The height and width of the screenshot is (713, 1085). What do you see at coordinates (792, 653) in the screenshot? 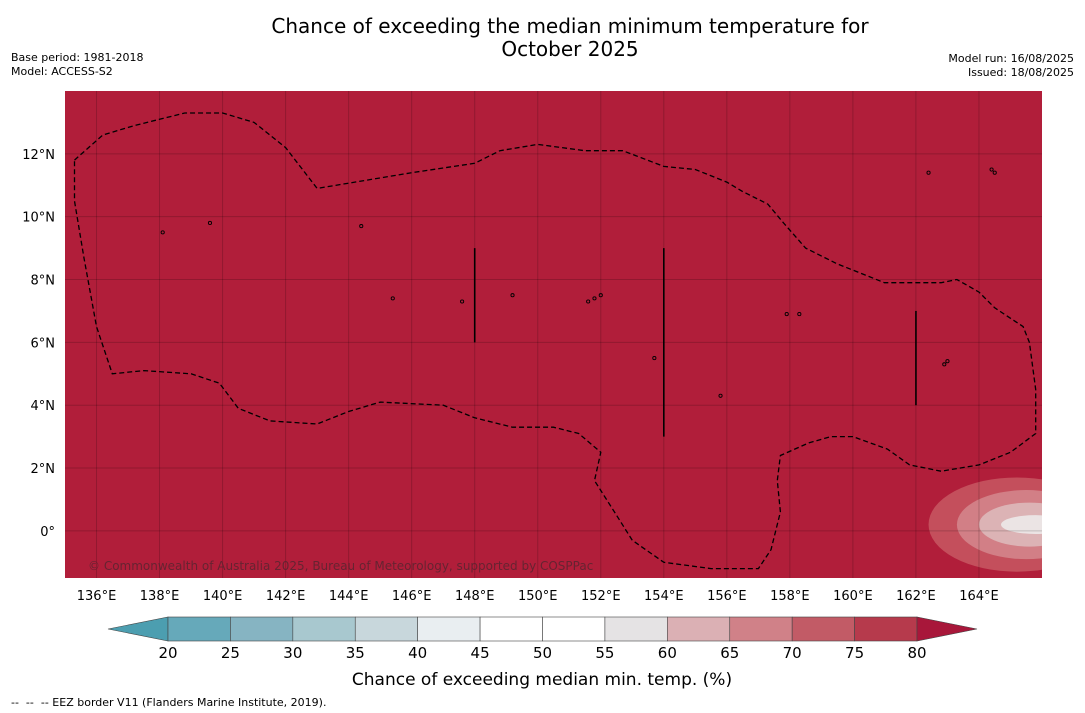
I see `colorbar-tick-label: 70` at bounding box center [792, 653].